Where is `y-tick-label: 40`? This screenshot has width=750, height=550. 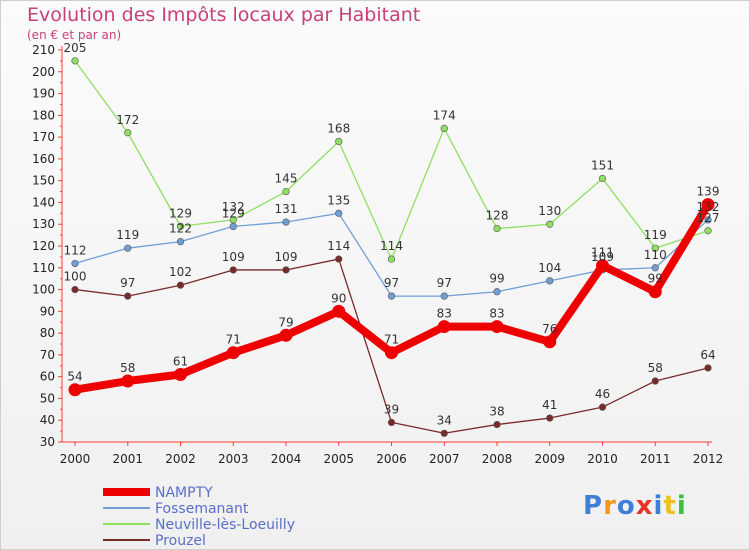 y-tick-label: 40 is located at coordinates (47, 420).